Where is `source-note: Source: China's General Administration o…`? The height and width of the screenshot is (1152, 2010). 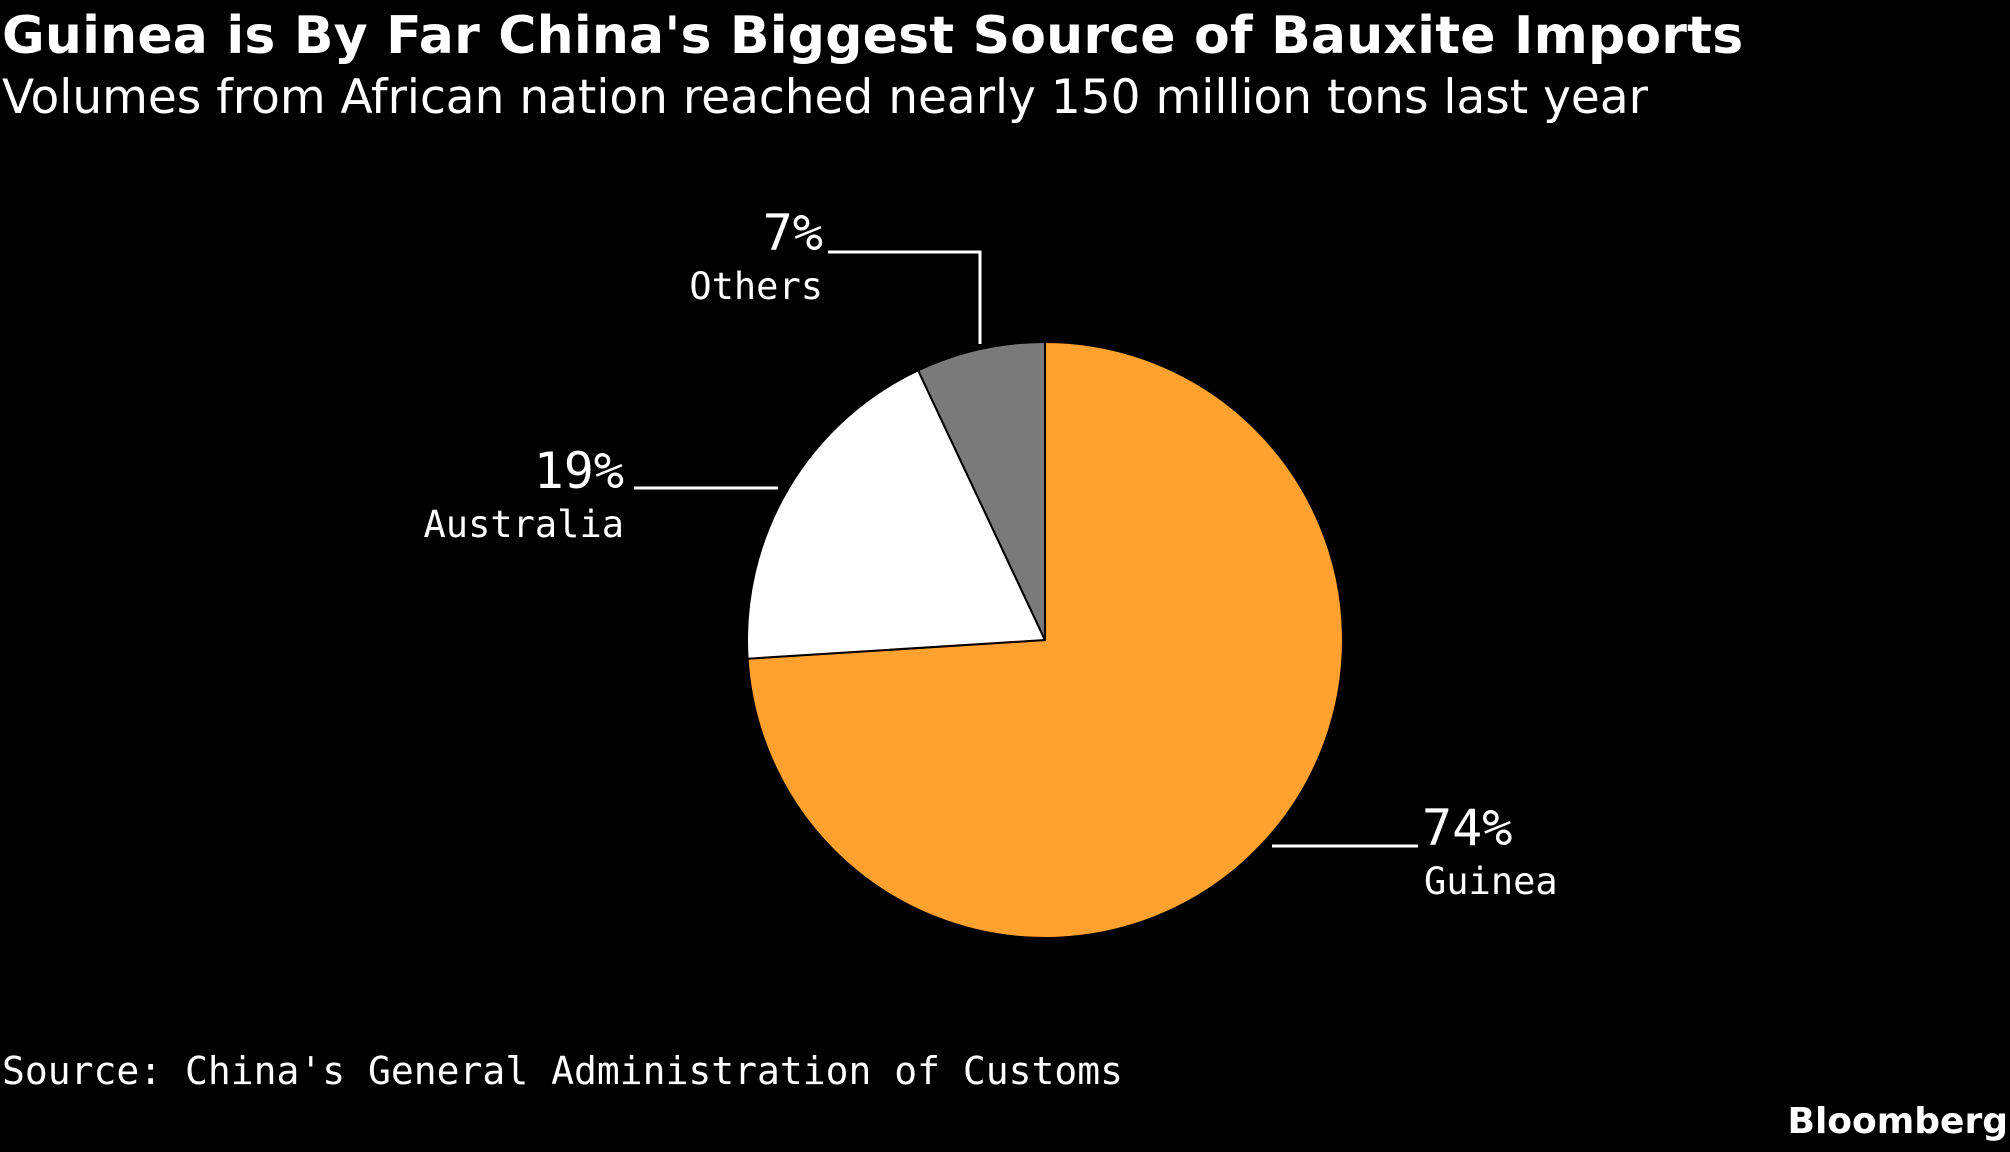 source-note: Source: China's General Administration o… is located at coordinates (563, 1071).